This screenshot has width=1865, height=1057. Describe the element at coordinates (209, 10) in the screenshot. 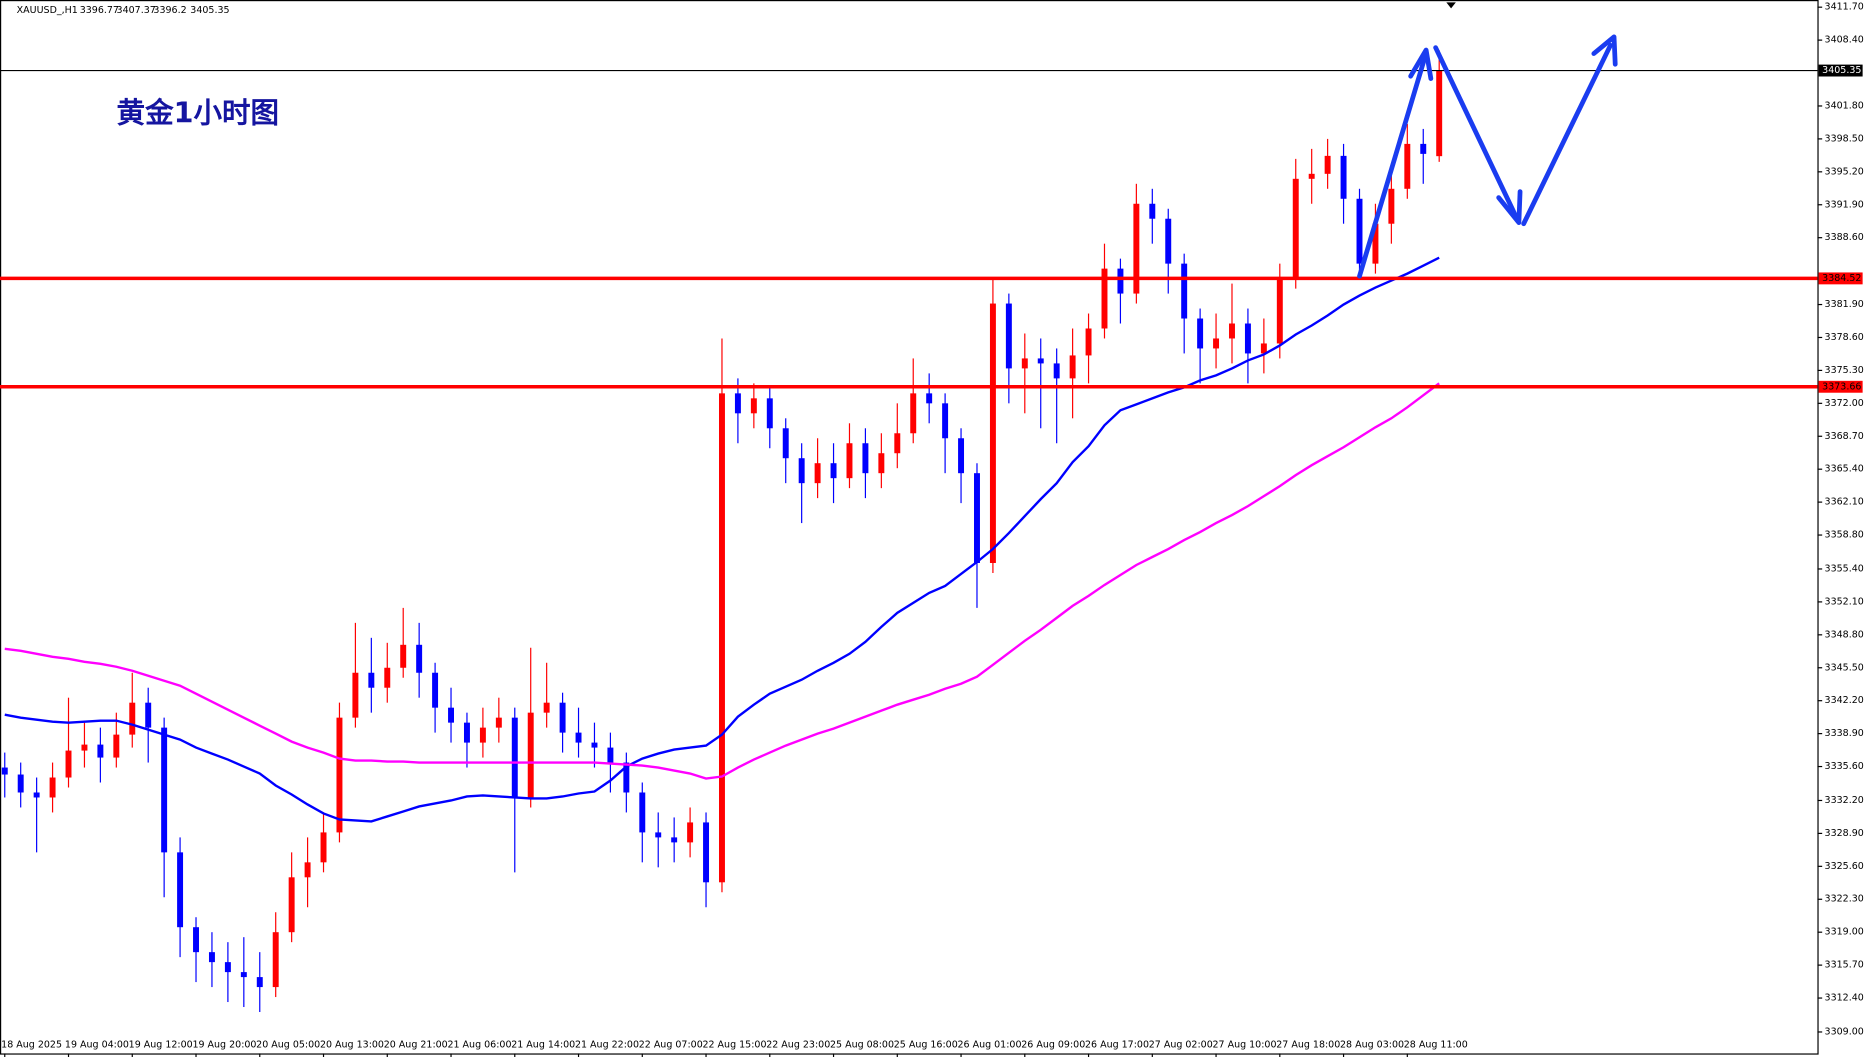

I see `header-close: 3405.35` at that location.